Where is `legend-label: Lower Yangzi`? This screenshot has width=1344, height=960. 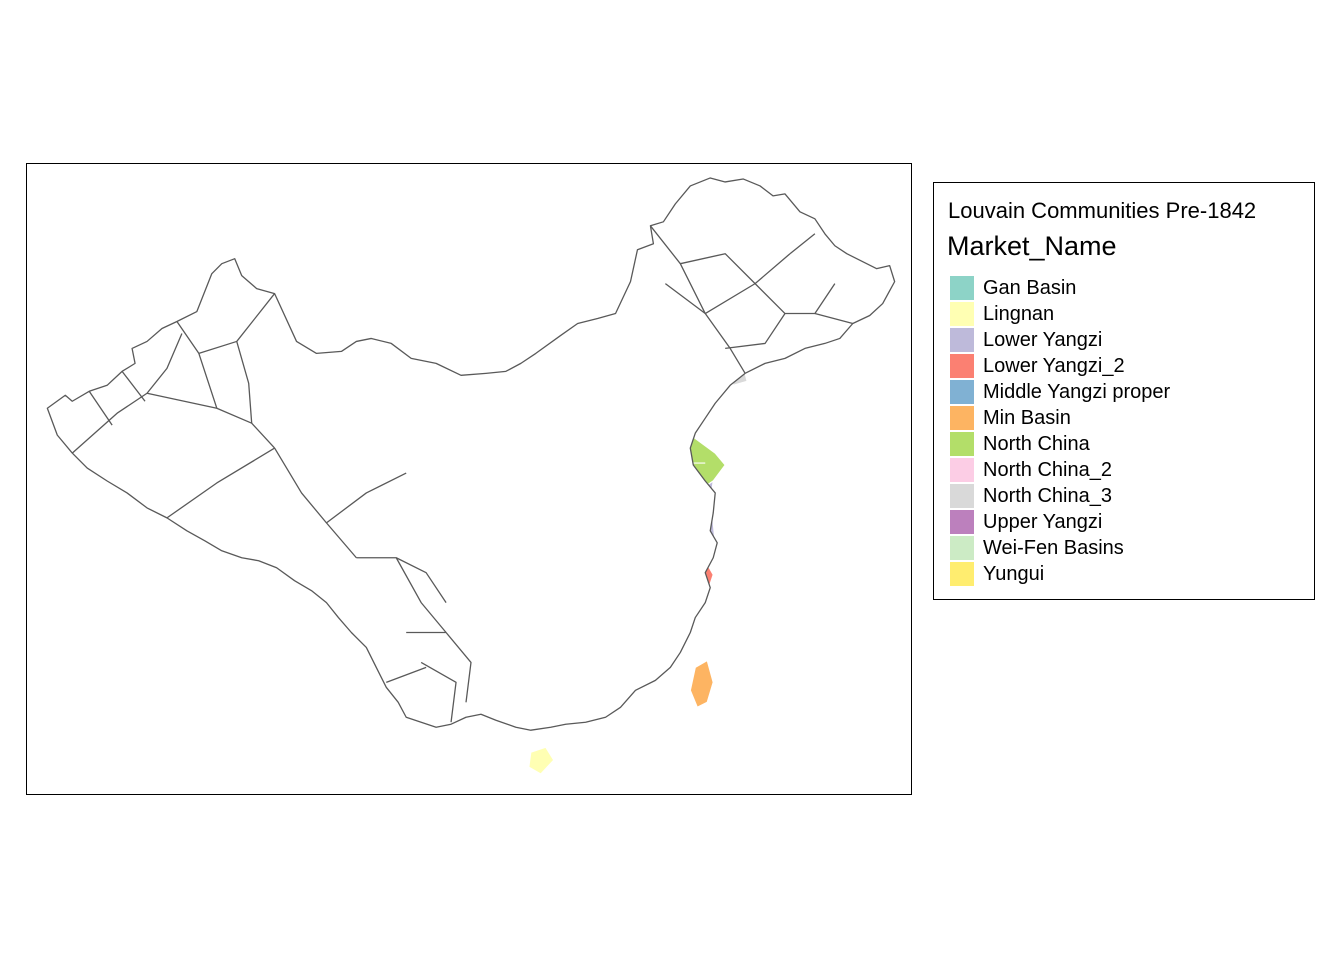 legend-label: Lower Yangzi is located at coordinates (1042, 340).